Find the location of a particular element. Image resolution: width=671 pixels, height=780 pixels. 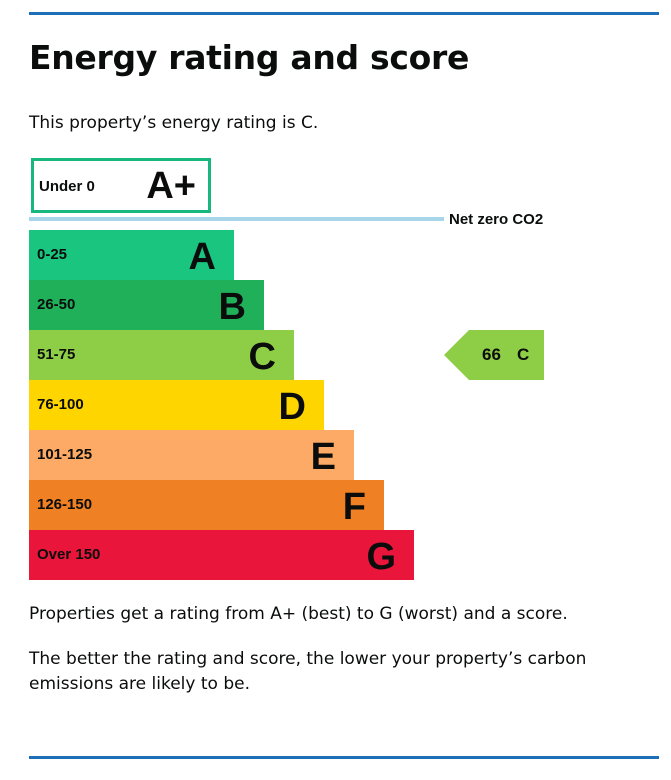

band-b: 26-50 B is located at coordinates (146, 305).